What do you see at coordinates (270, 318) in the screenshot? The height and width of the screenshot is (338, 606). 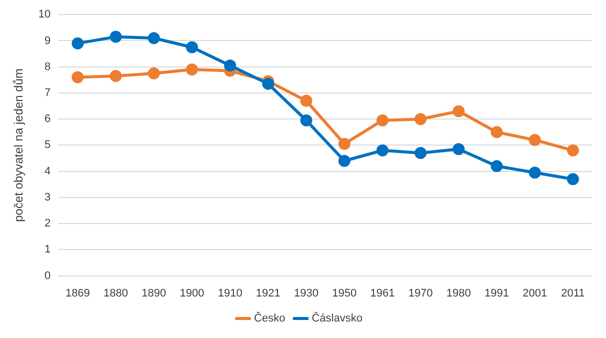 I see `legend-label: Česko` at bounding box center [270, 318].